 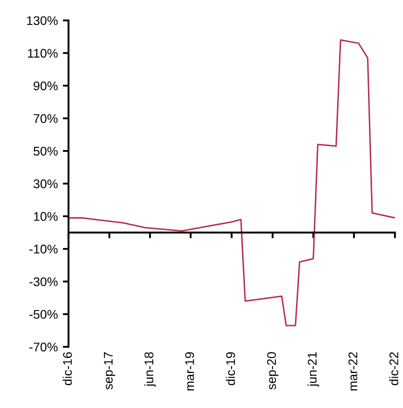 I want to click on y-tick-label: 10%, so click(x=46, y=216).